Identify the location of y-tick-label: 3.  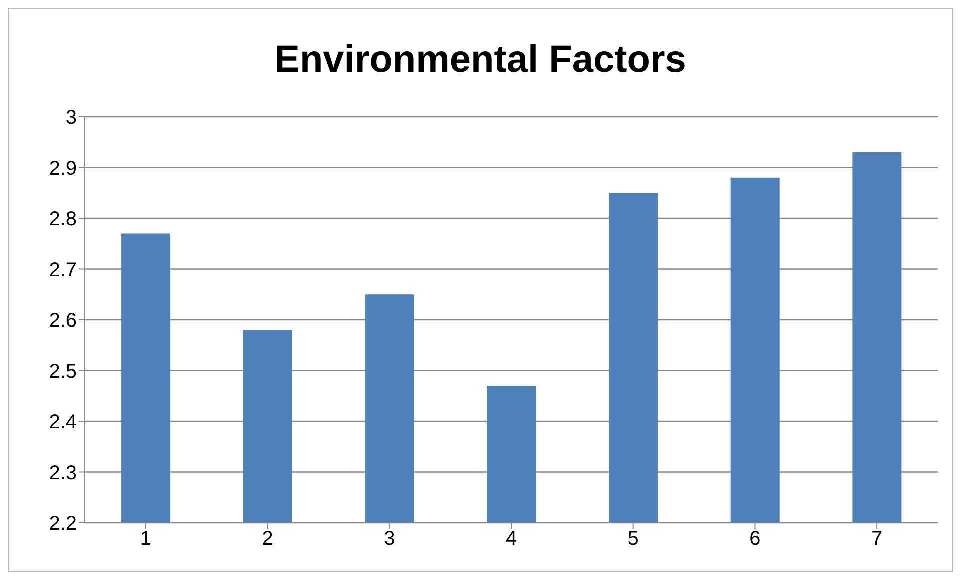
(71, 118).